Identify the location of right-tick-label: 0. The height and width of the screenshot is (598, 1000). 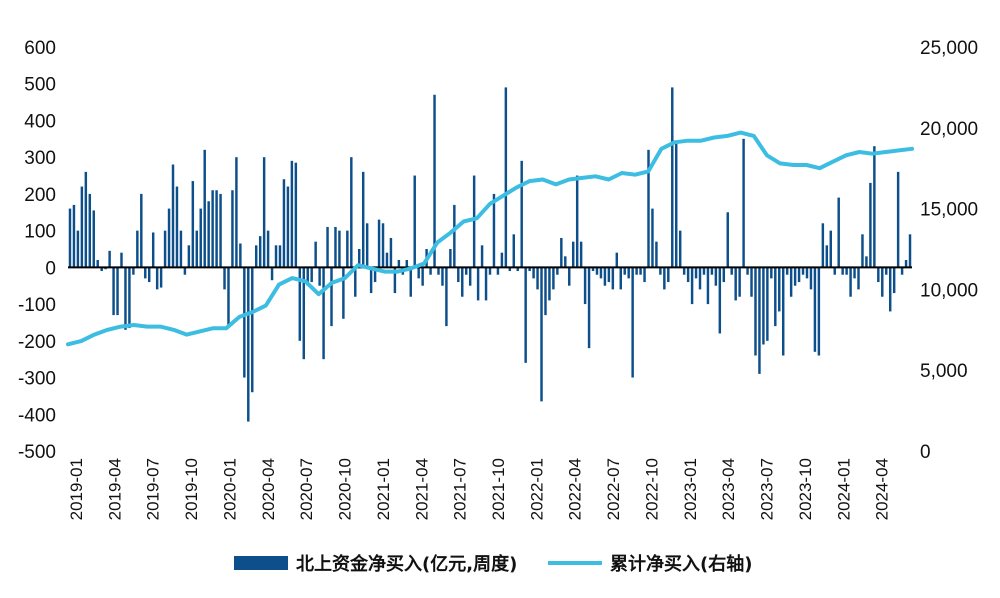
(925, 452).